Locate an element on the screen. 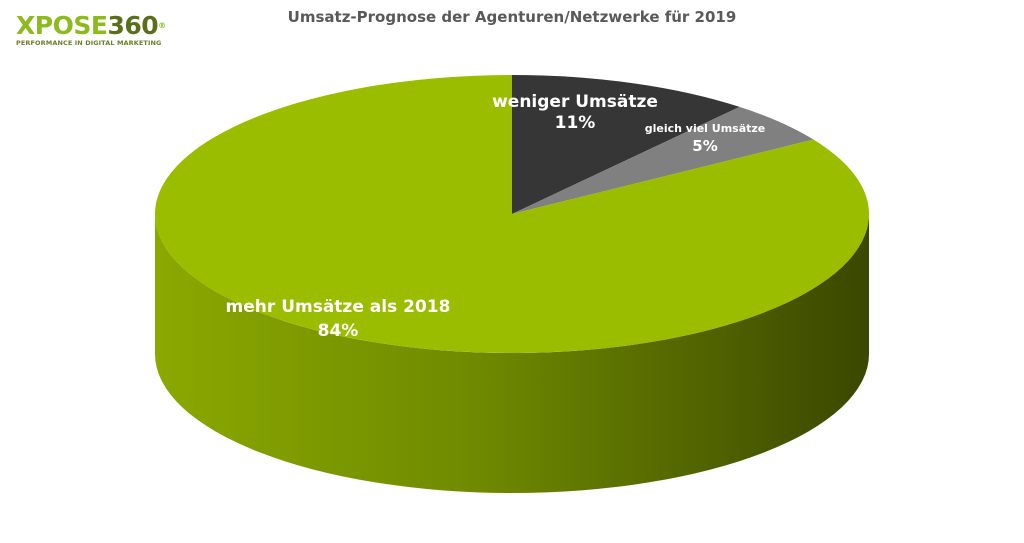 The height and width of the screenshot is (543, 1024). logo-brand-b: 360 is located at coordinates (133, 25).